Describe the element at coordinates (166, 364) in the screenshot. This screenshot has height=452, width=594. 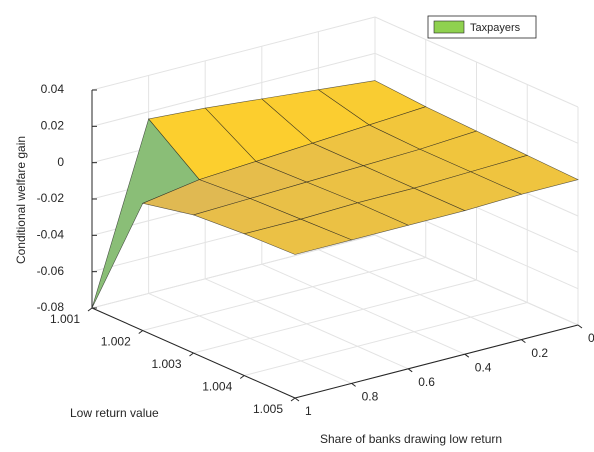
I see `x-tick-label: 1.003` at that location.